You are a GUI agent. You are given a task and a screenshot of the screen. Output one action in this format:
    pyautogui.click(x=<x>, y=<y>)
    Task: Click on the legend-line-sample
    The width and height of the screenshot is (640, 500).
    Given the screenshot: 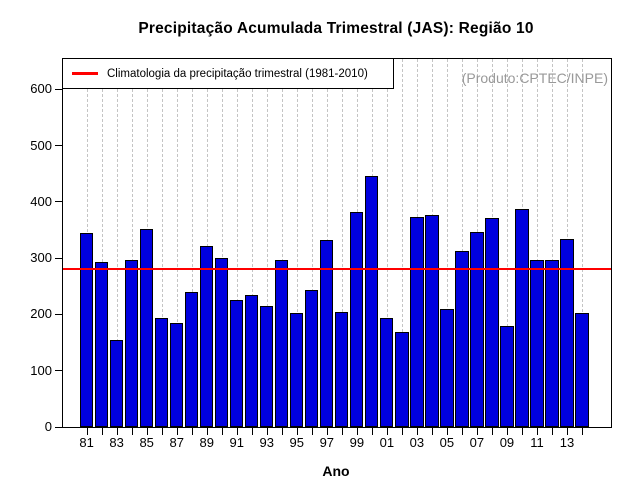 What is the action you would take?
    pyautogui.click(x=85, y=73)
    